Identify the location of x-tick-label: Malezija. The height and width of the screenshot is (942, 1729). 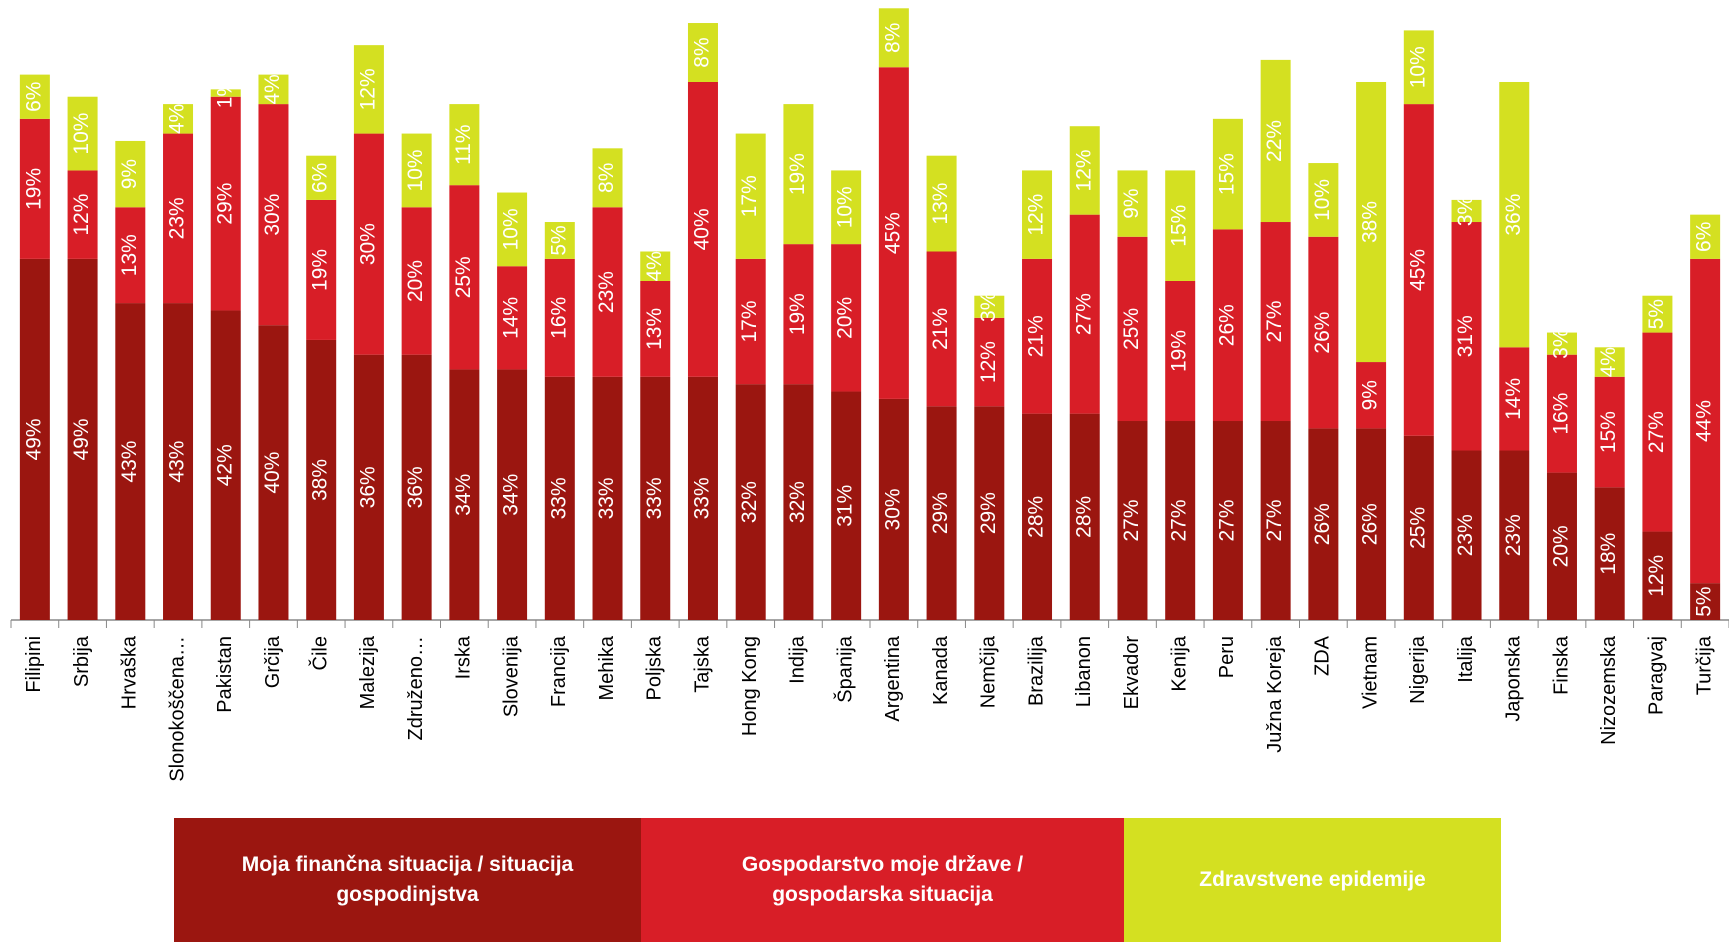
(368, 672).